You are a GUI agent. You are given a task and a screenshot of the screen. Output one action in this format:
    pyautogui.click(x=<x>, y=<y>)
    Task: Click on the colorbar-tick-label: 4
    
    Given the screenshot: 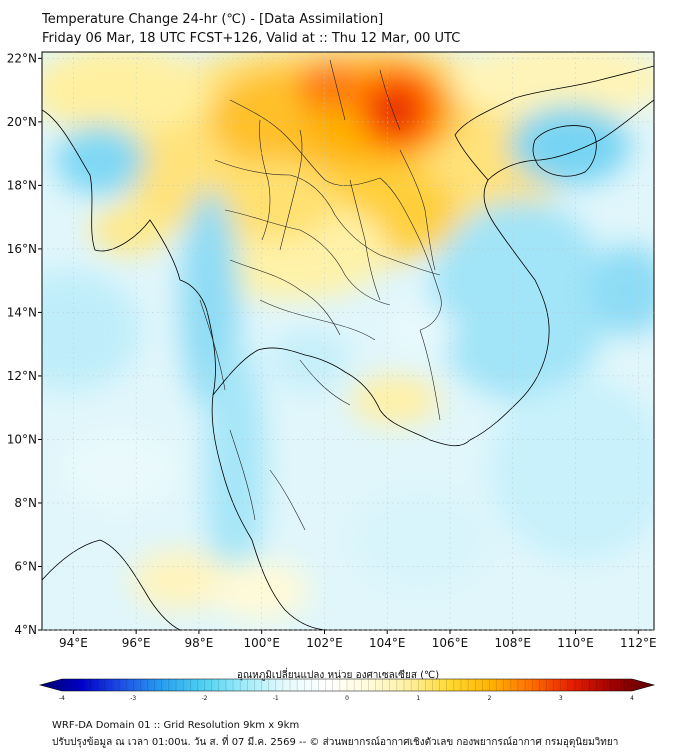 What is the action you would take?
    pyautogui.click(x=632, y=698)
    